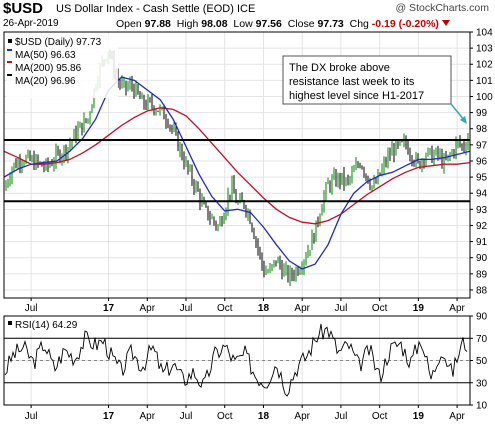  What do you see at coordinates (484, 97) in the screenshot?
I see `y-tick-label: 100` at bounding box center [484, 97].